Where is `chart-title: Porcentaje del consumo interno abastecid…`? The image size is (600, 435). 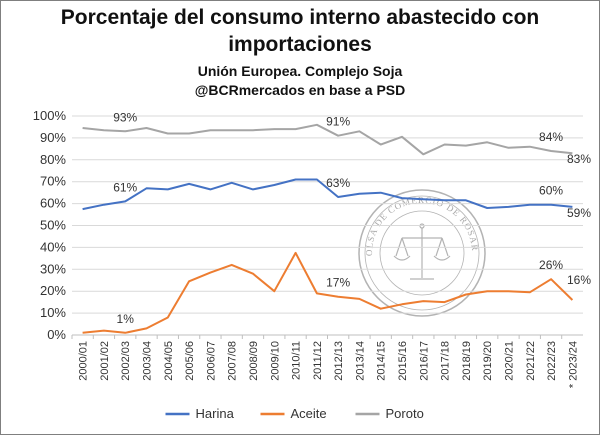
chart-title: Porcentaje del consumo interno abastecid… is located at coordinates (300, 31).